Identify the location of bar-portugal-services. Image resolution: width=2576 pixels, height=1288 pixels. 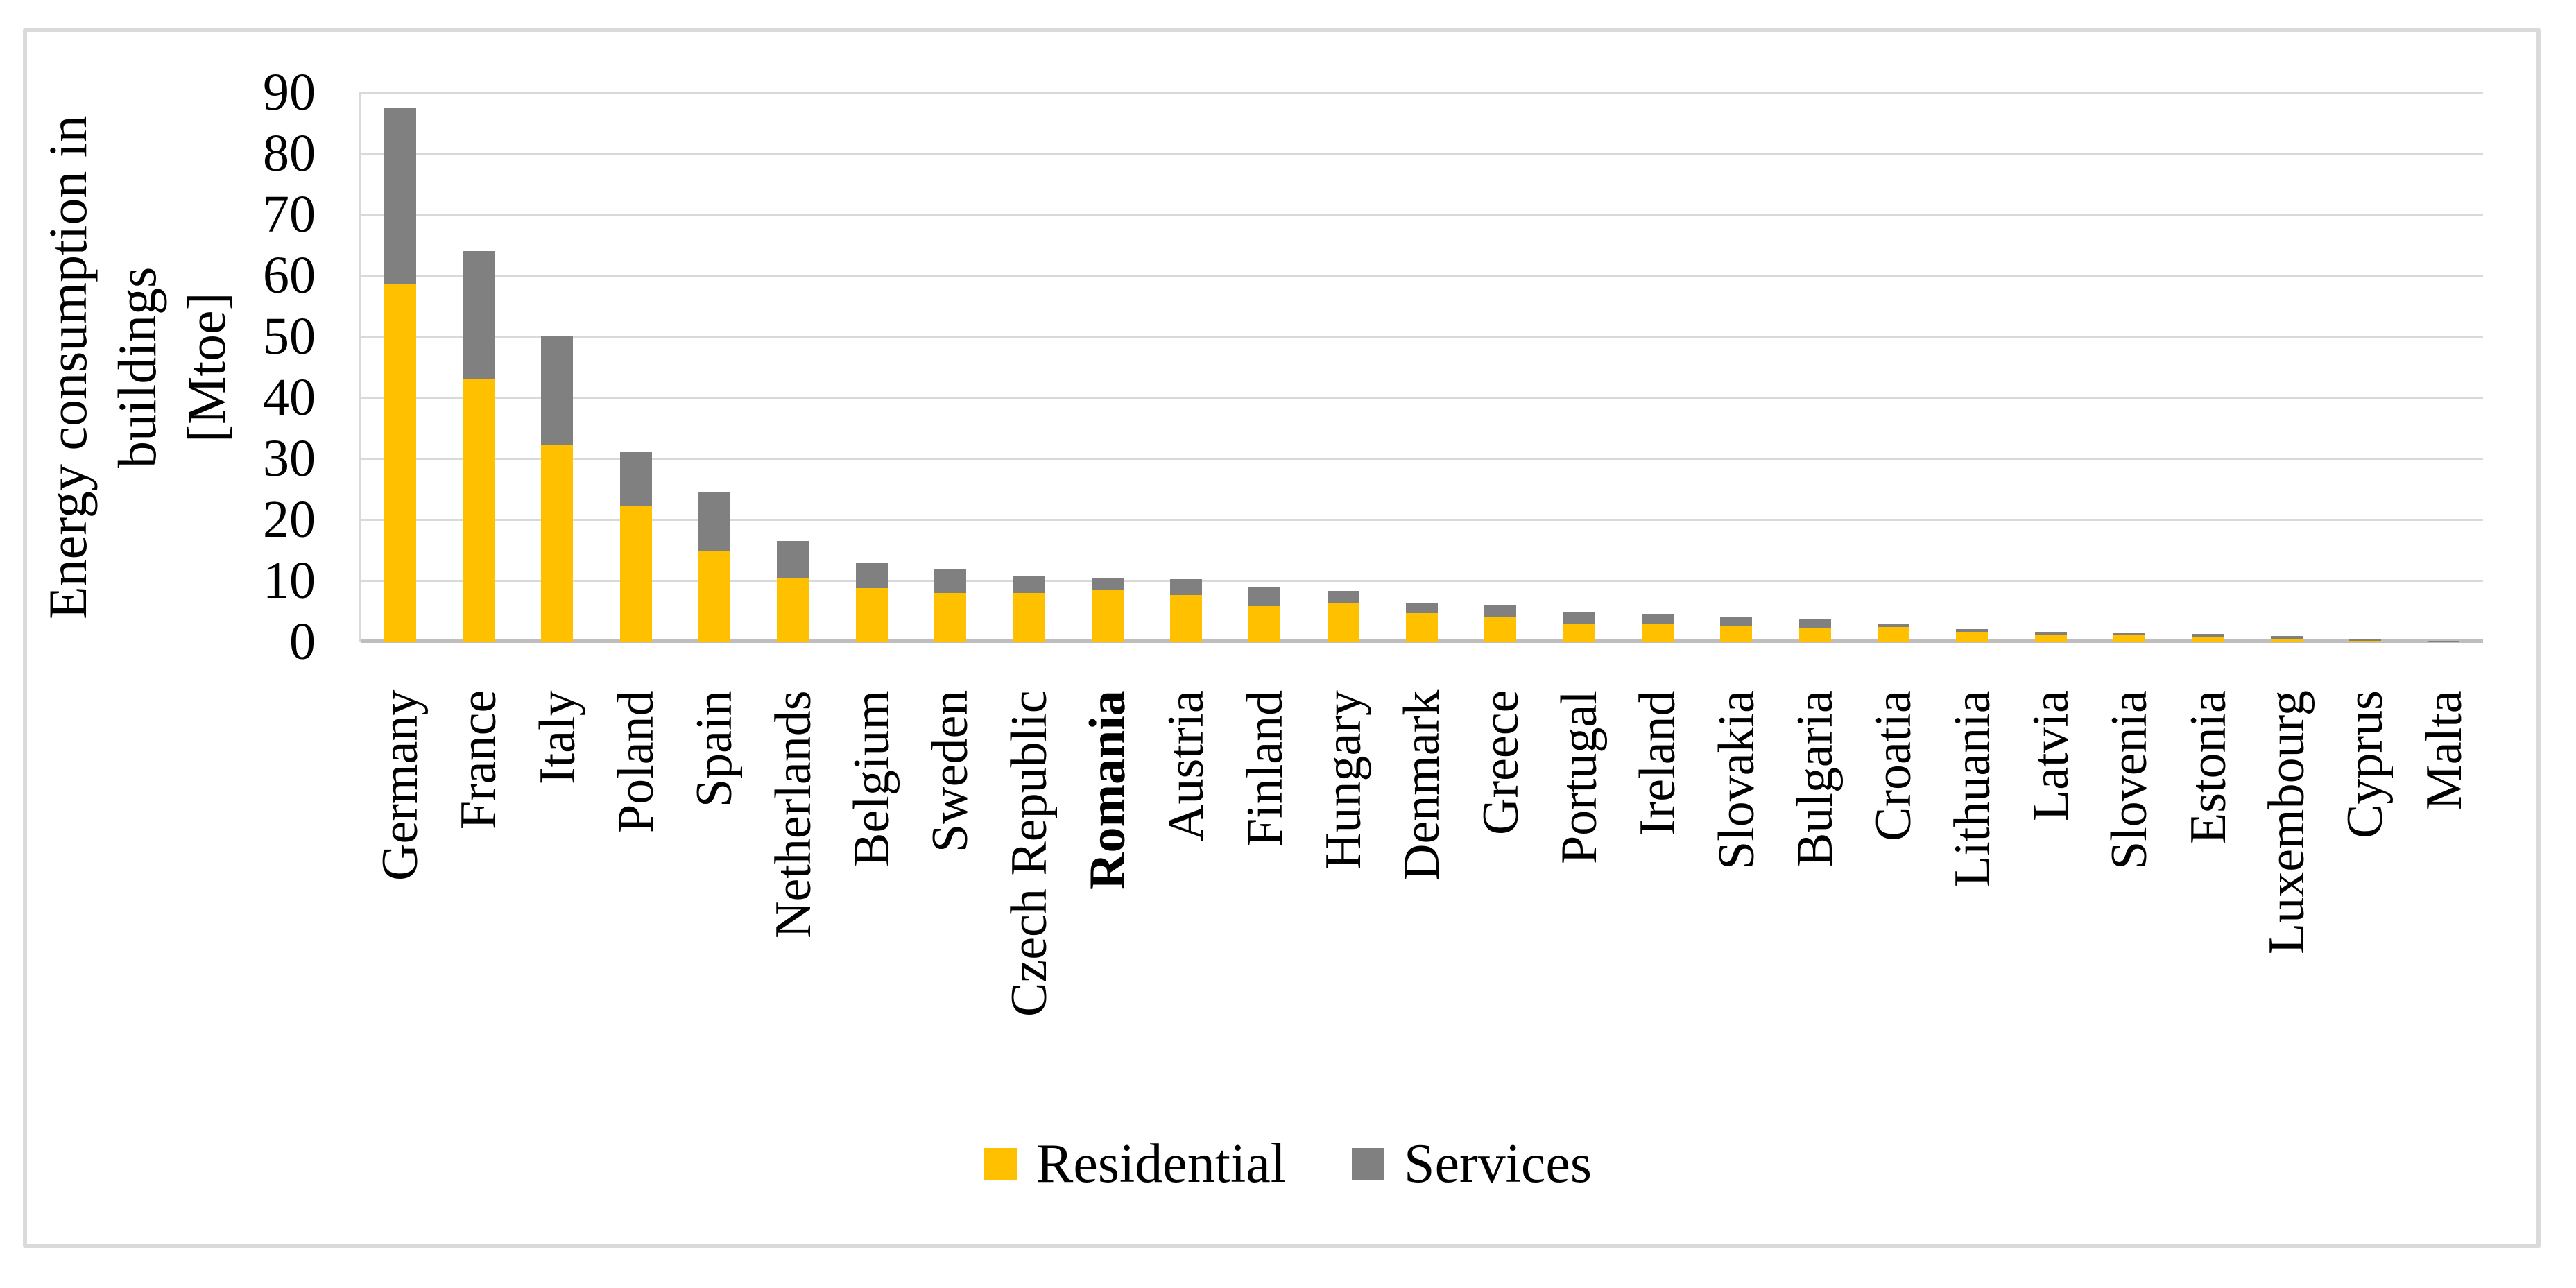
(1579, 617).